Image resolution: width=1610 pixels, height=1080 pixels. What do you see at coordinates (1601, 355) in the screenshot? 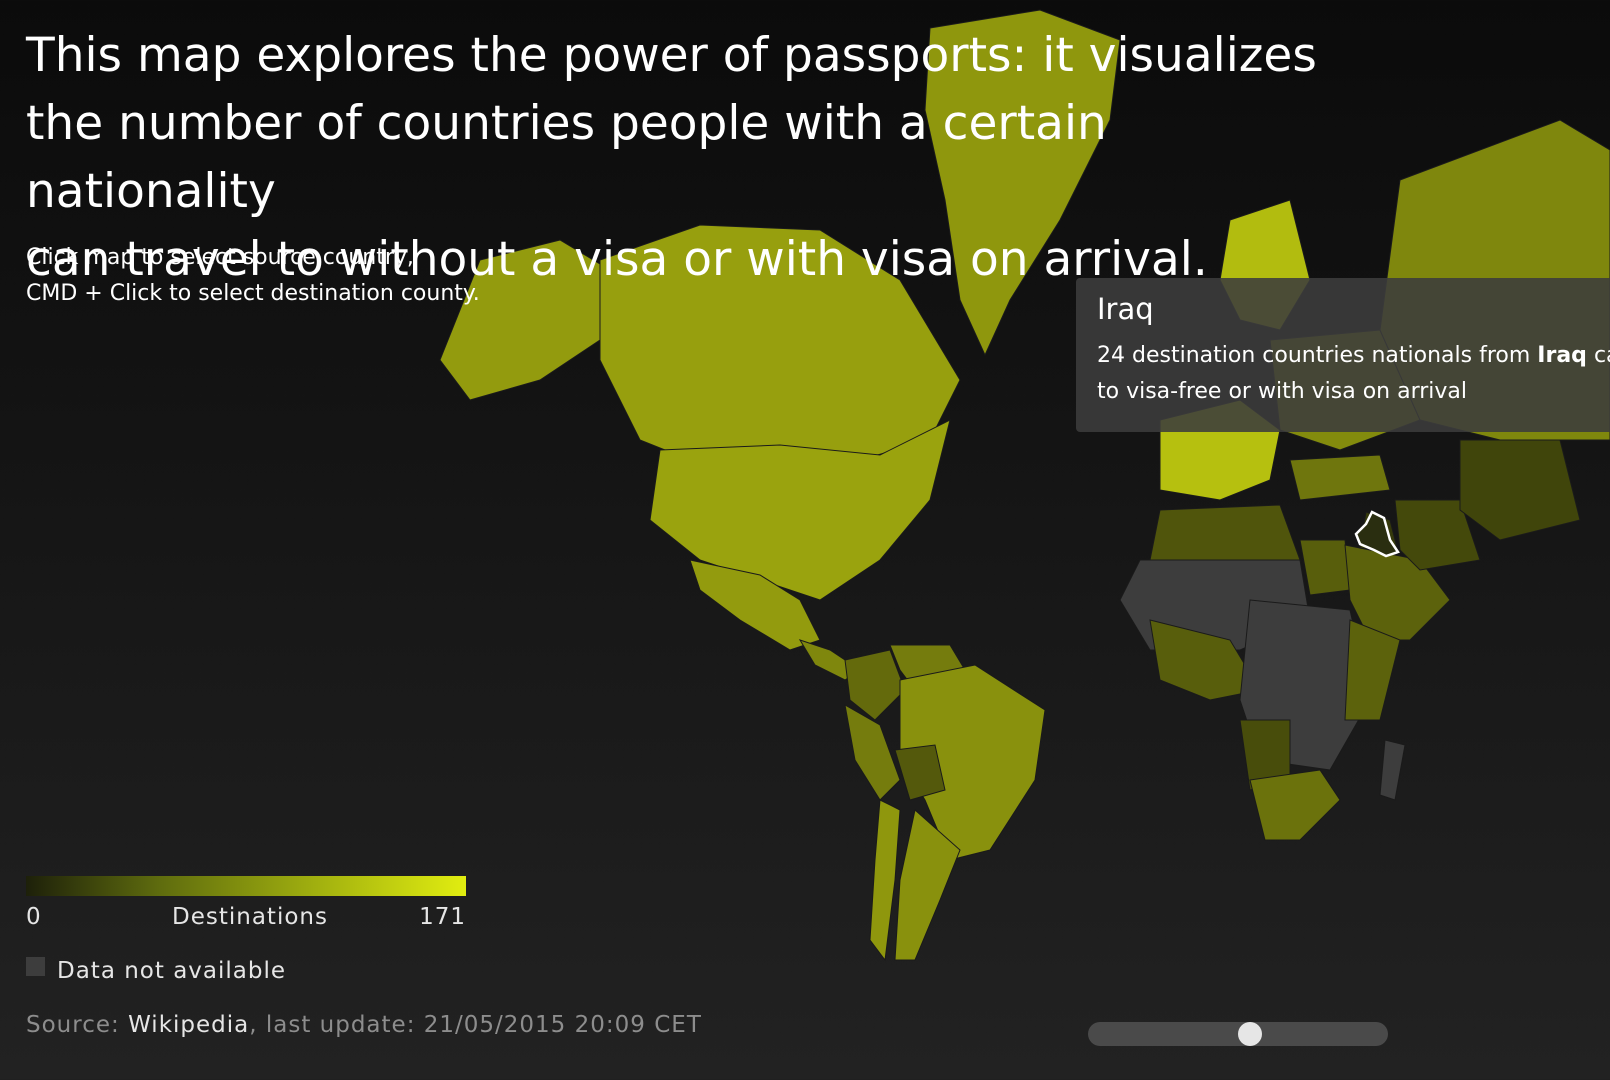
I see `tooltip-text-b: can` at bounding box center [1601, 355].